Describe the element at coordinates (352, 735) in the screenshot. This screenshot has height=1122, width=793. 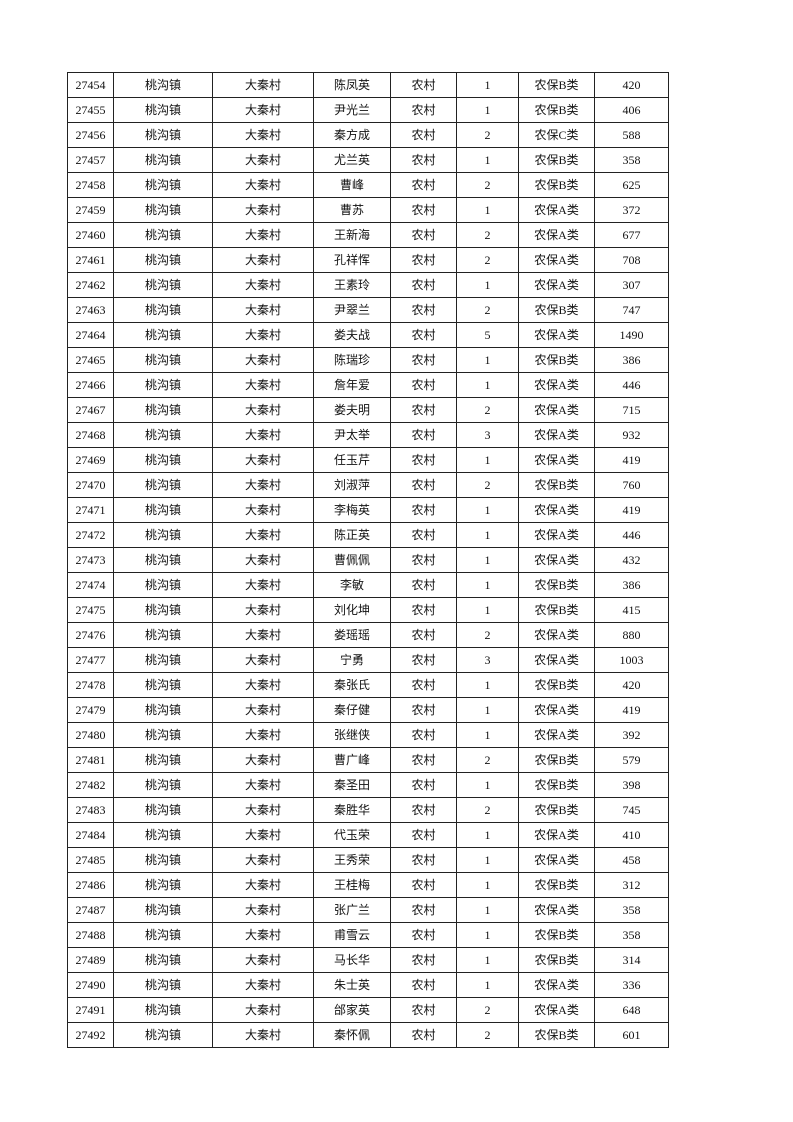
I see `name-cell: 张继侠` at that location.